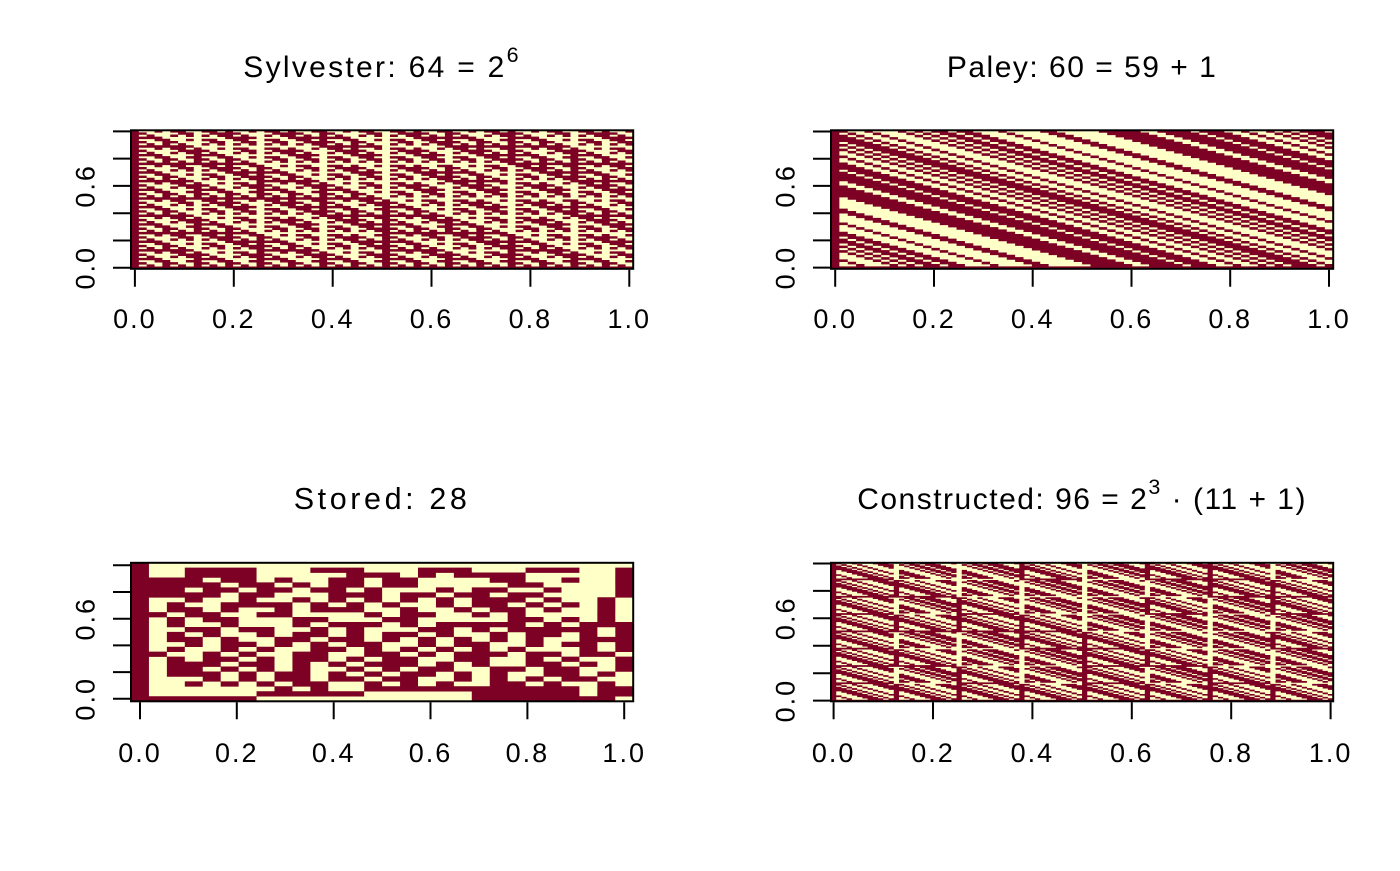 This screenshot has height=871, width=1400. I want to click on svg-text: Stored: 28, so click(382, 499).